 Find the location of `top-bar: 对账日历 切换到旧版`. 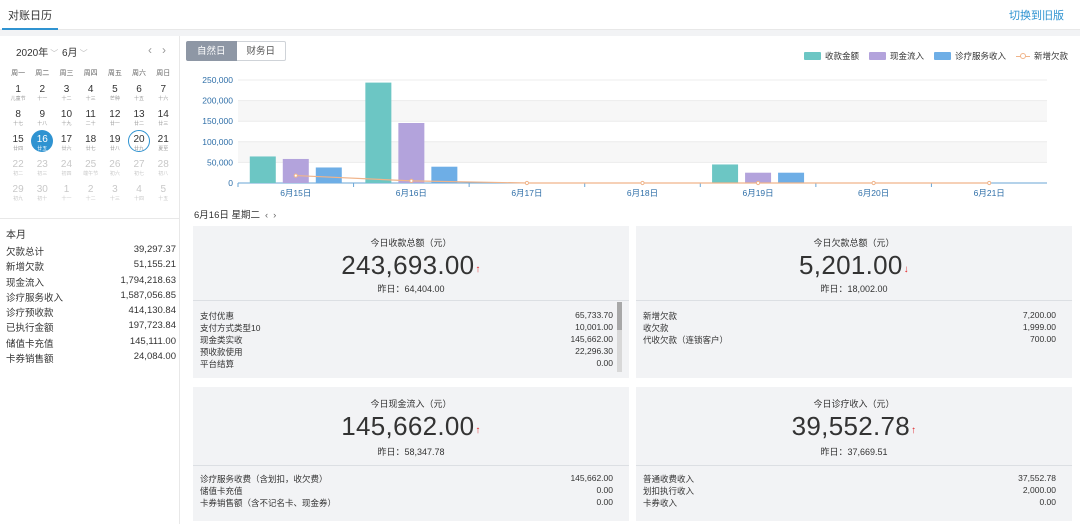

top-bar: 对账日历 切换到旧版 is located at coordinates (540, 15).